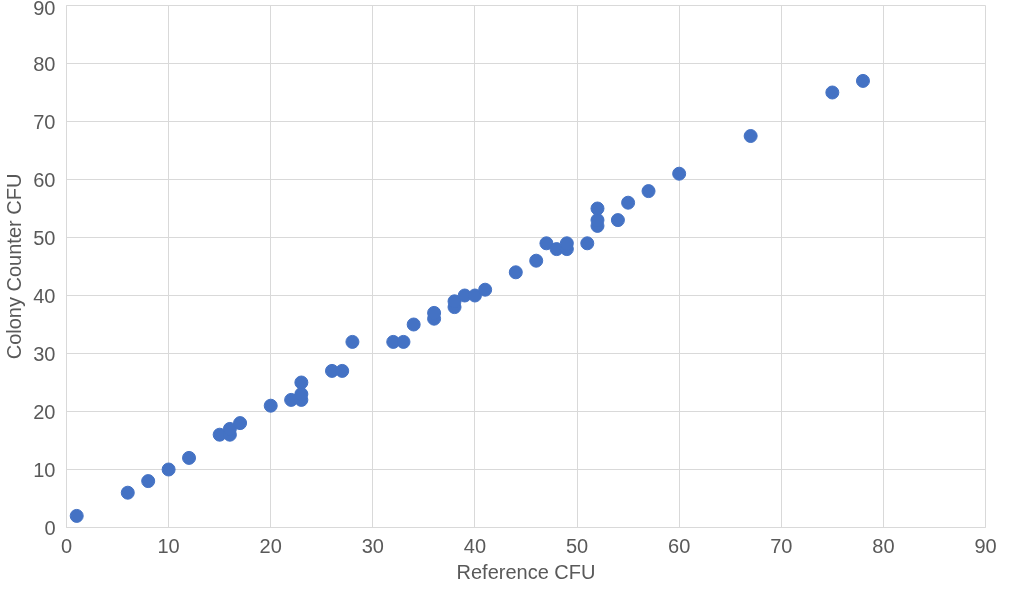 The image size is (1010, 590). I want to click on y-axis-title: Colony Counter CFU, so click(14, 266).